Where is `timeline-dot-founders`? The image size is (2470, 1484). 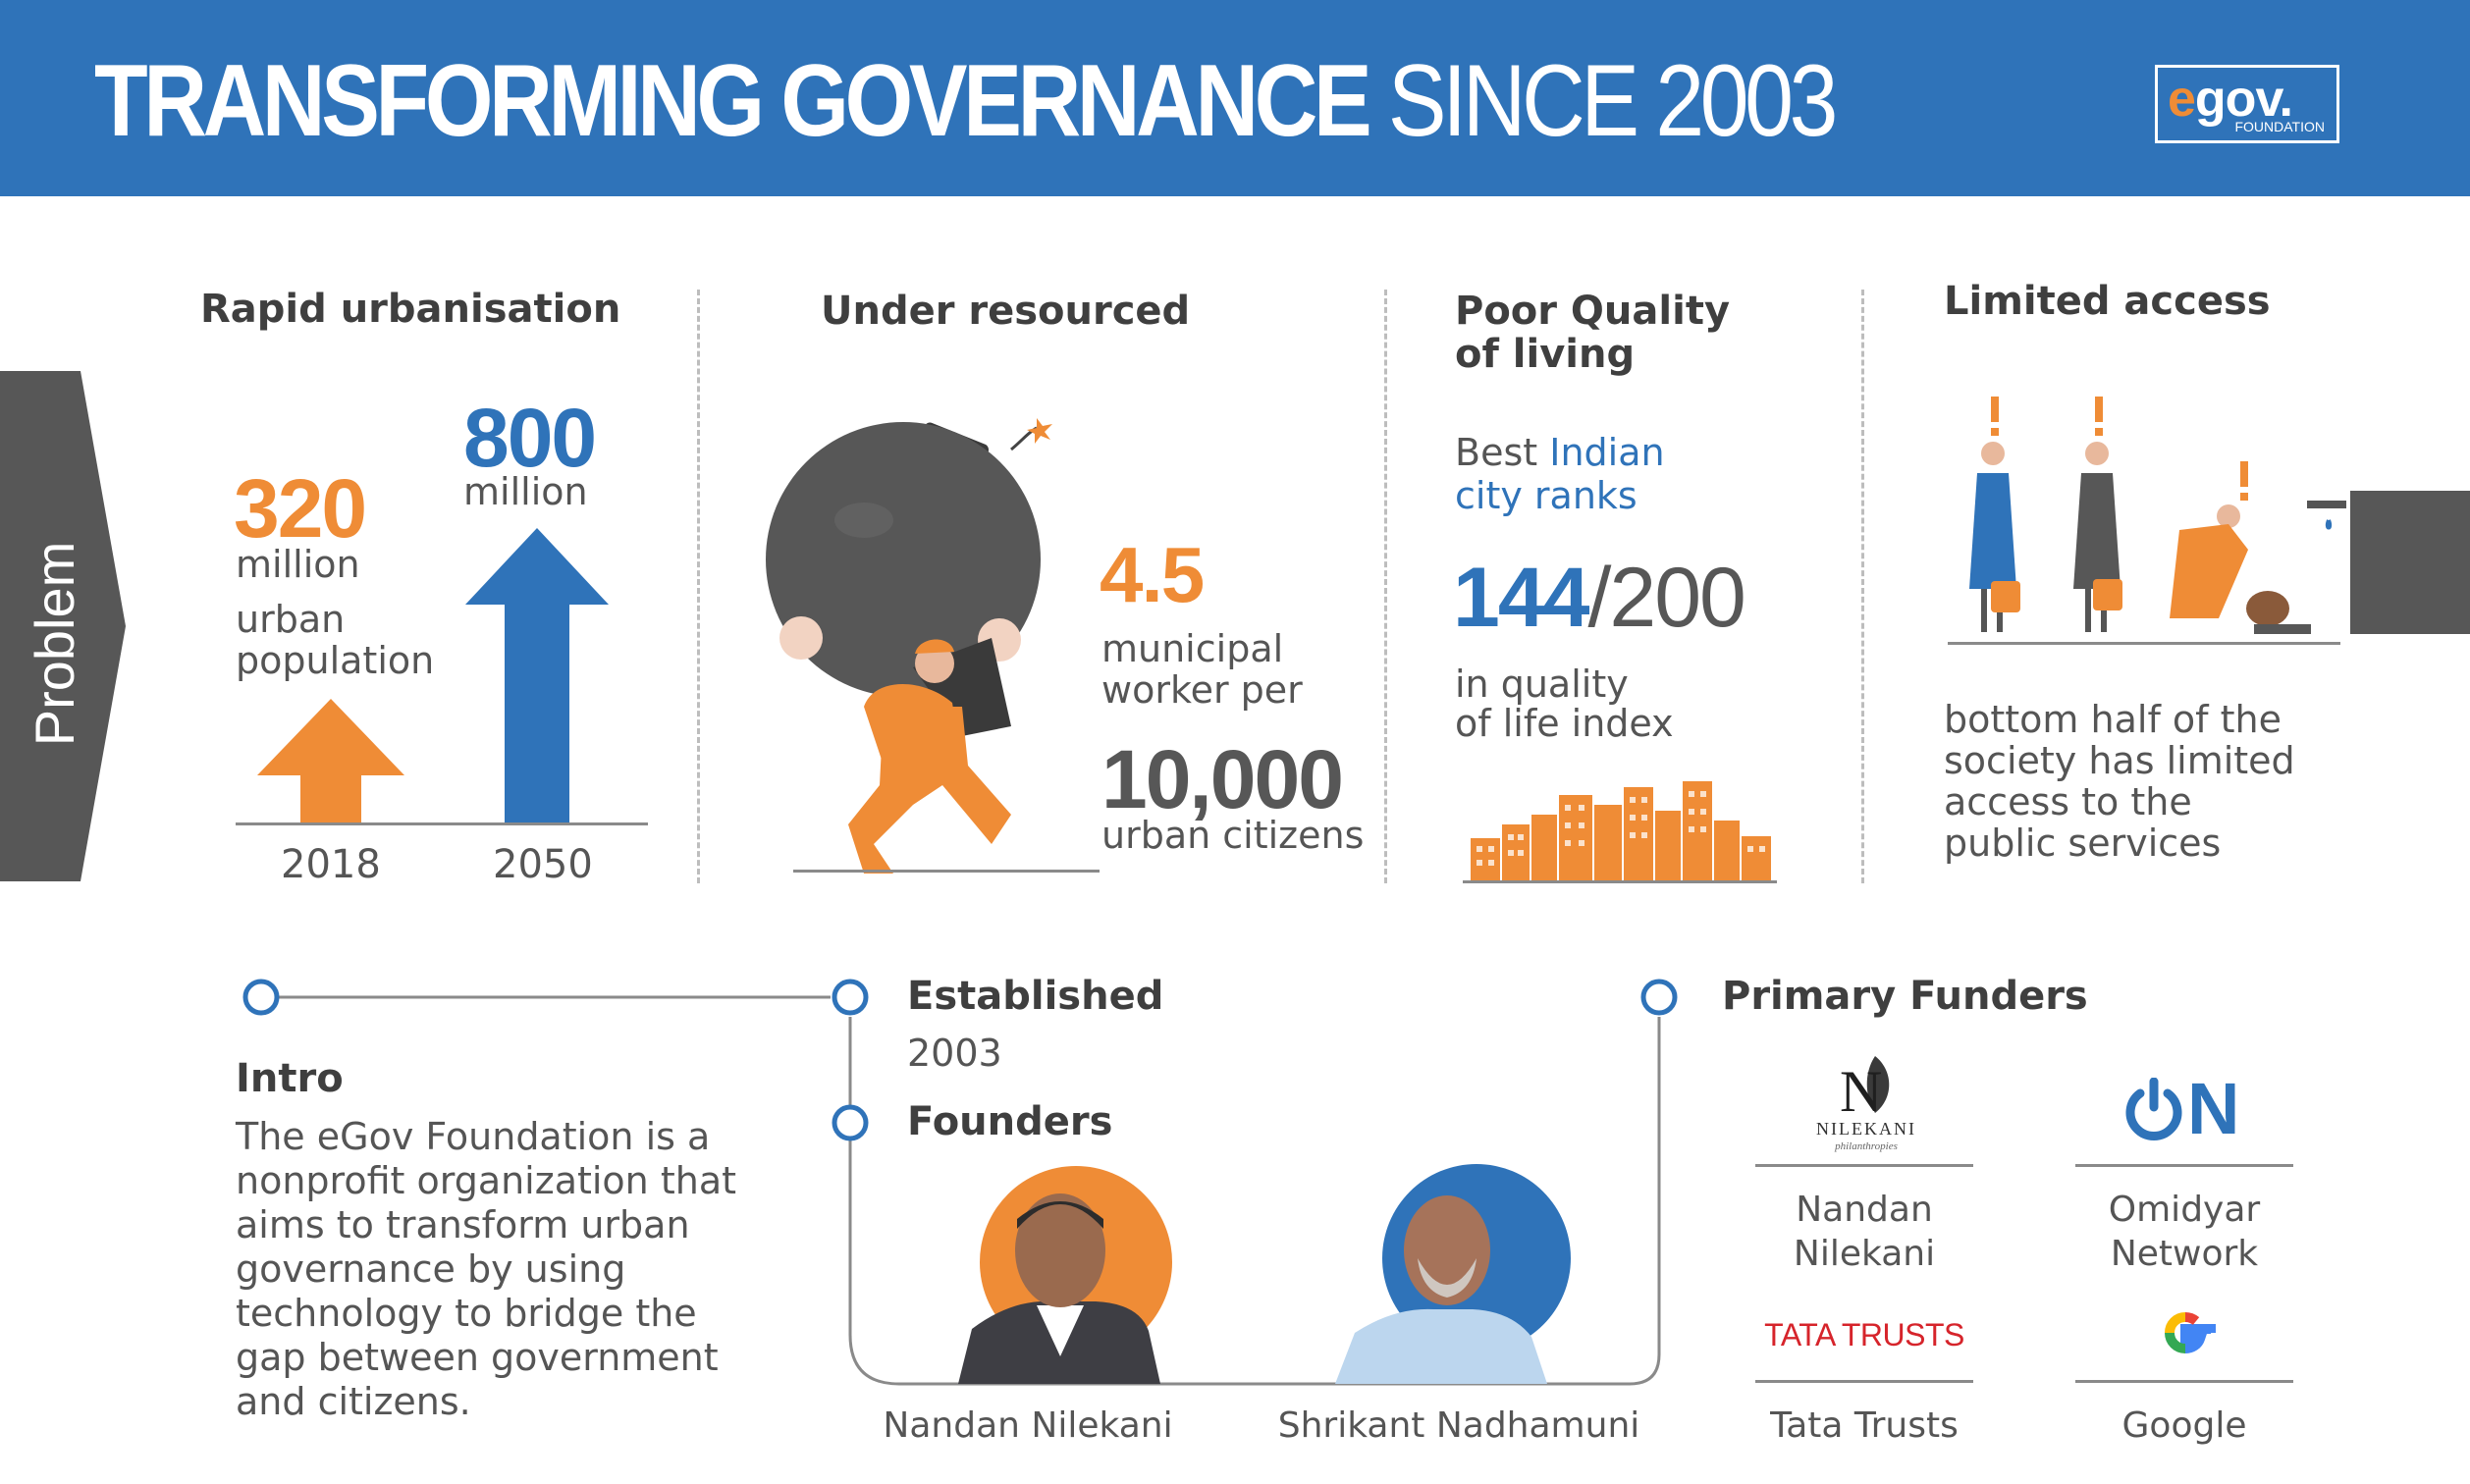
timeline-dot-founders is located at coordinates (851, 1122).